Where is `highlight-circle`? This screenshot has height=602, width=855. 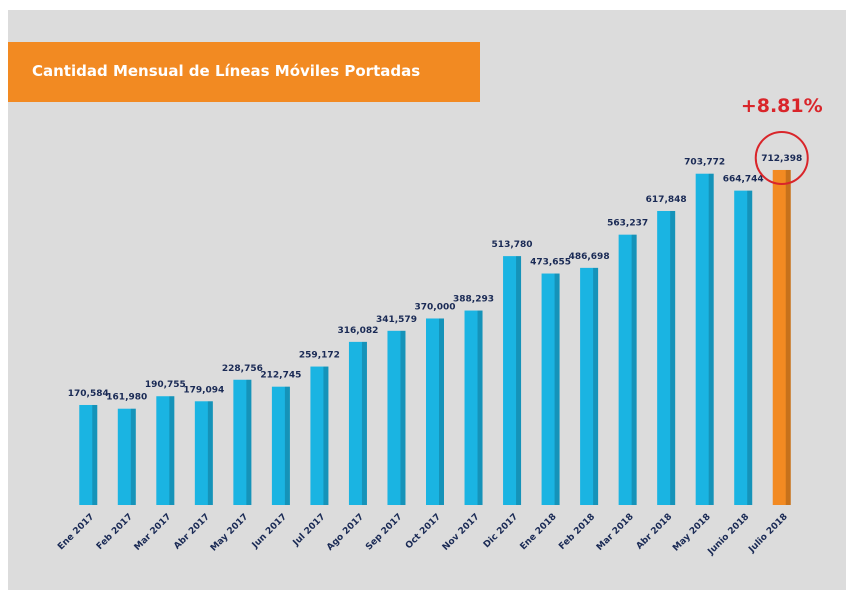 highlight-circle is located at coordinates (781, 157).